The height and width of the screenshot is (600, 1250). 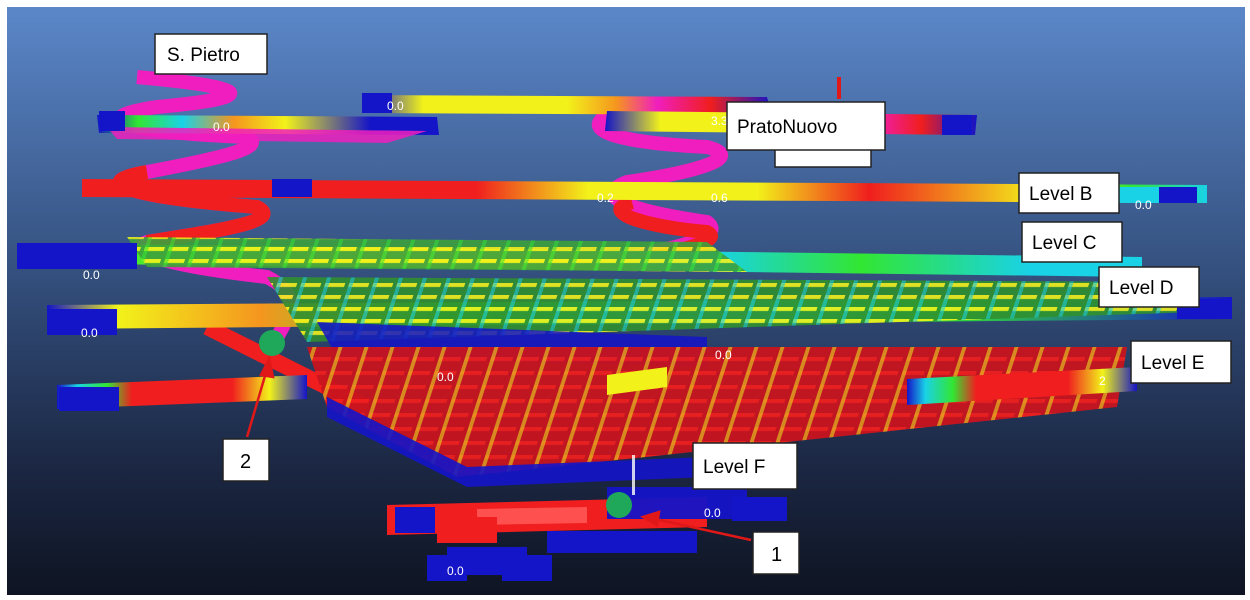 I want to click on label-level-b: Level B, so click(x=1069, y=193).